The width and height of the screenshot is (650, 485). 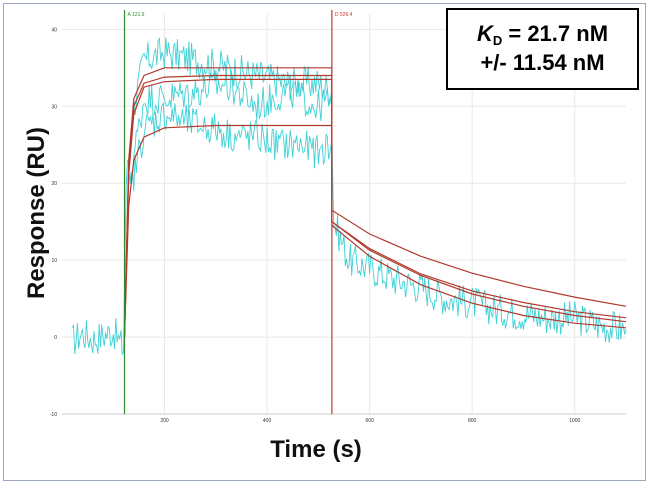 I want to click on kd-subscript: D, so click(x=497, y=40).